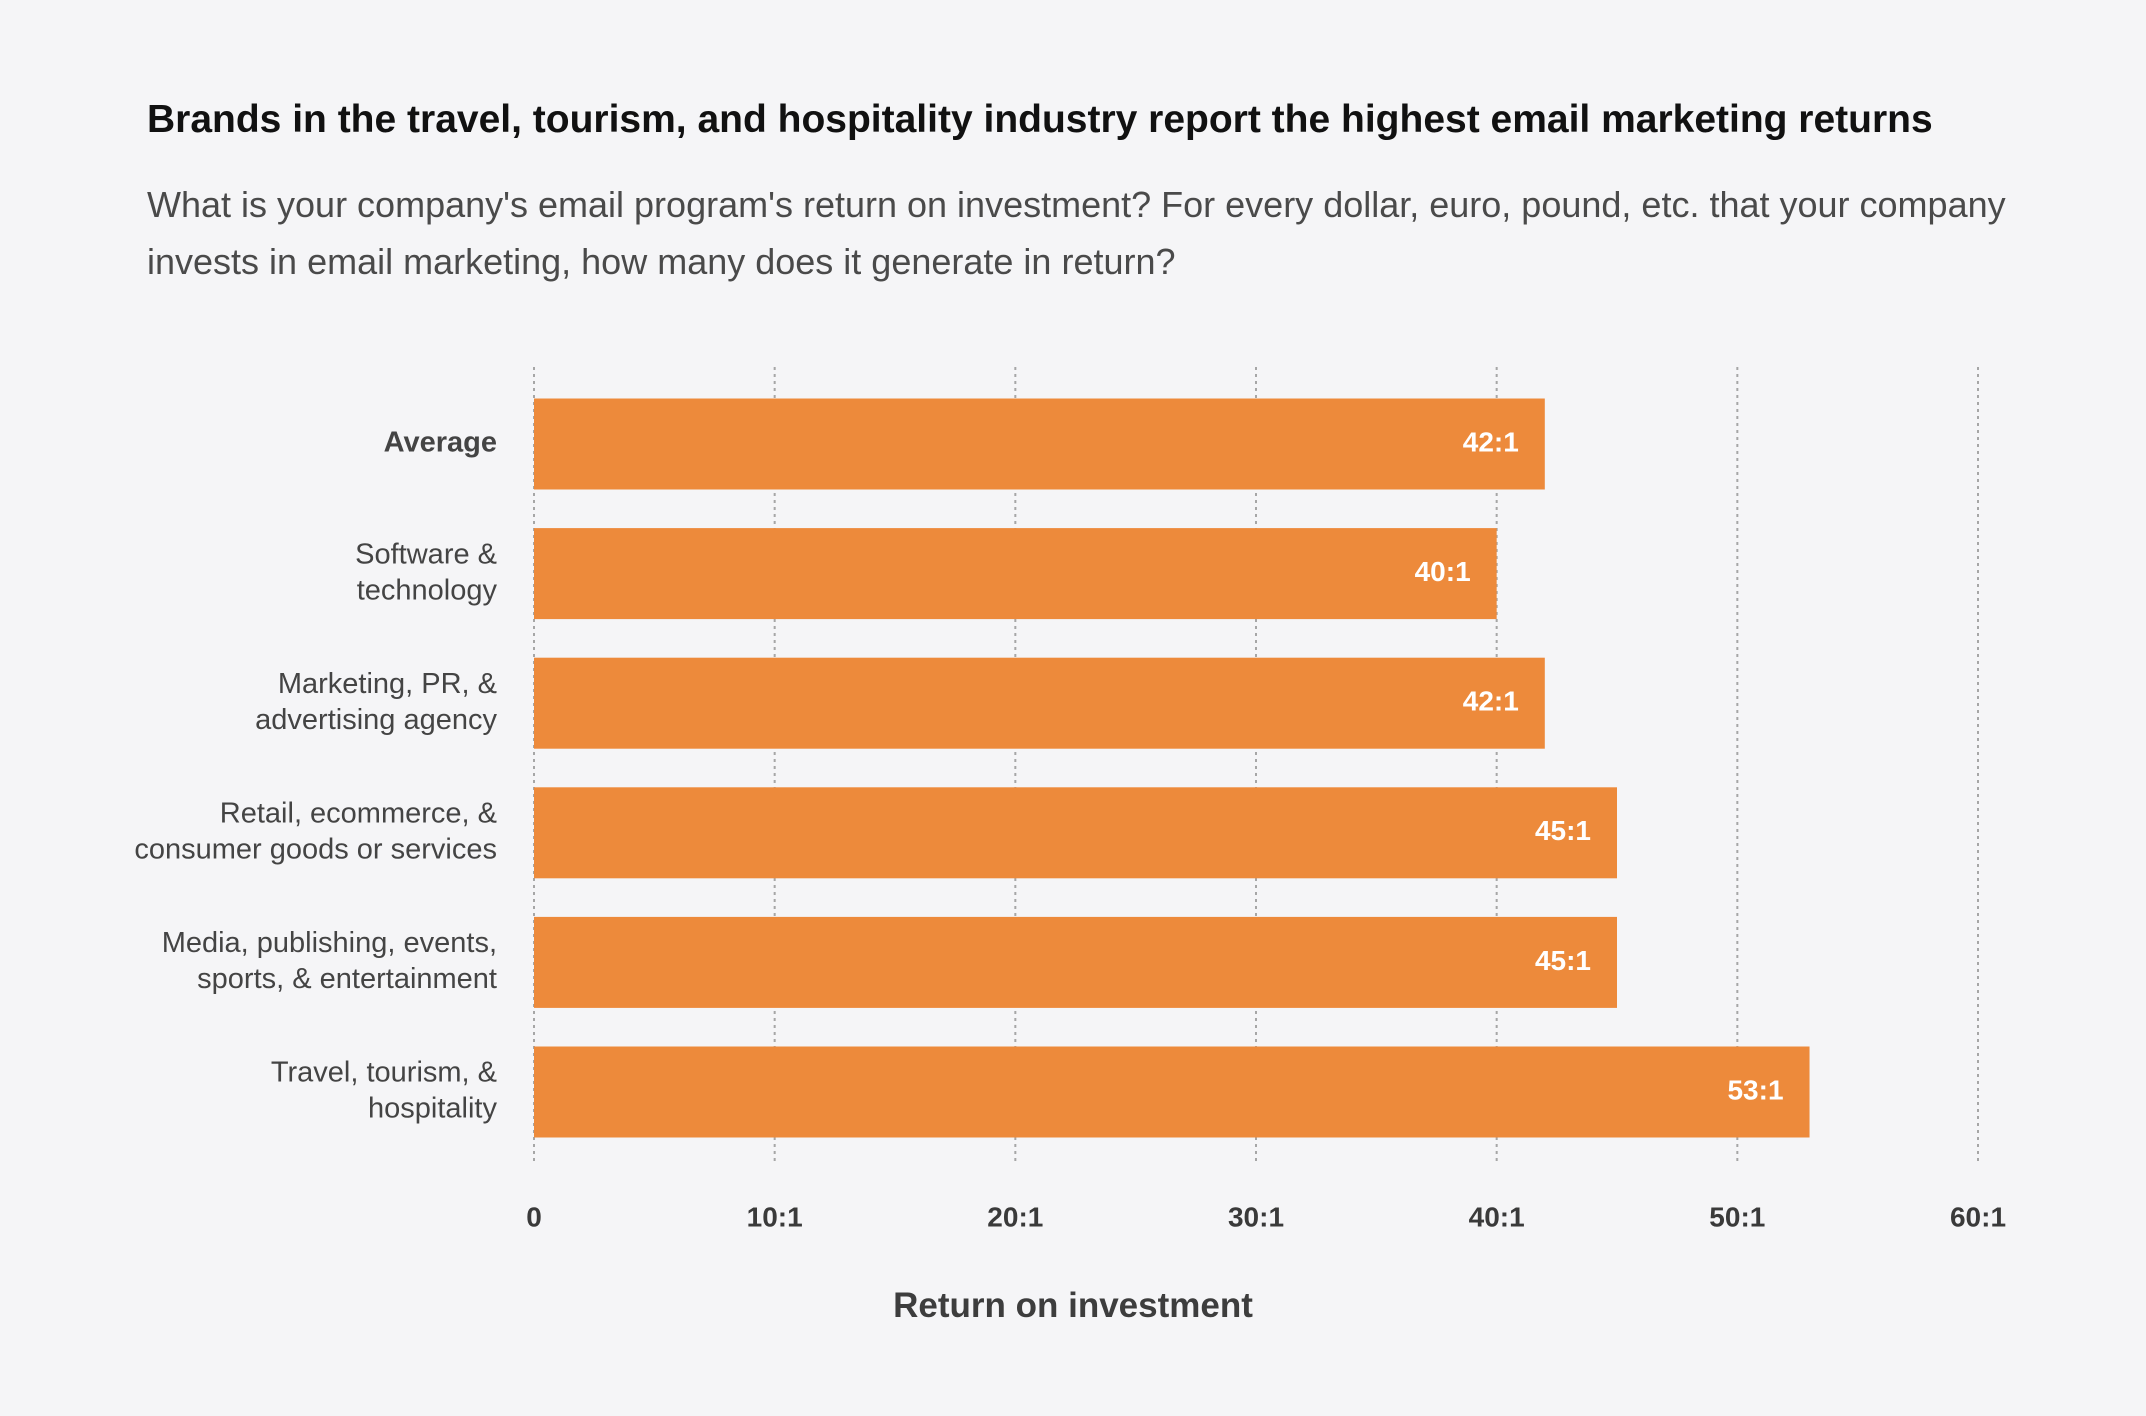 The width and height of the screenshot is (2146, 1416). What do you see at coordinates (1073, 1305) in the screenshot?
I see `x-axis-title: Return on investment` at bounding box center [1073, 1305].